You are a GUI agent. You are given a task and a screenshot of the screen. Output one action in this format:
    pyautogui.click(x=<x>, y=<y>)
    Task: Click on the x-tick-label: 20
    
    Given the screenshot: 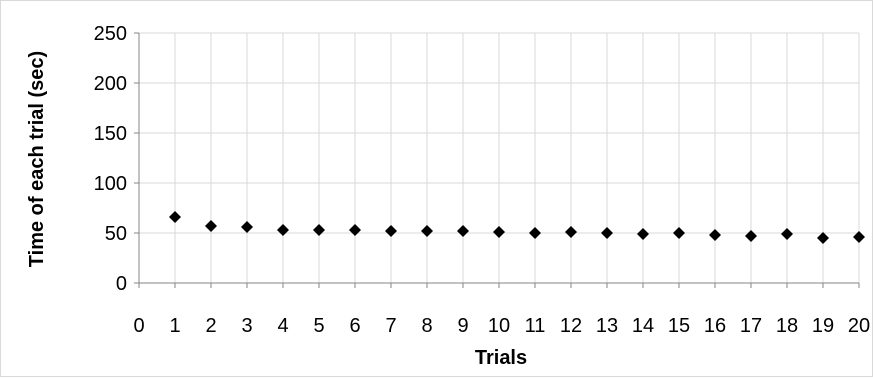 What is the action you would take?
    pyautogui.click(x=859, y=326)
    